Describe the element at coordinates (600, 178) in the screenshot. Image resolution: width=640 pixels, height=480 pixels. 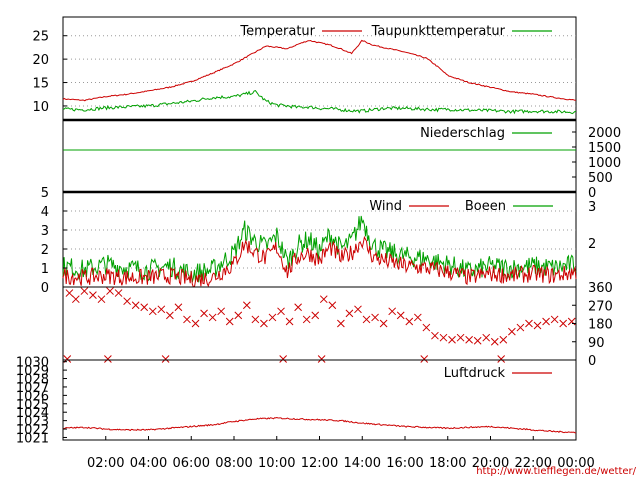
I see `precip-y-tick: 500` at that location.